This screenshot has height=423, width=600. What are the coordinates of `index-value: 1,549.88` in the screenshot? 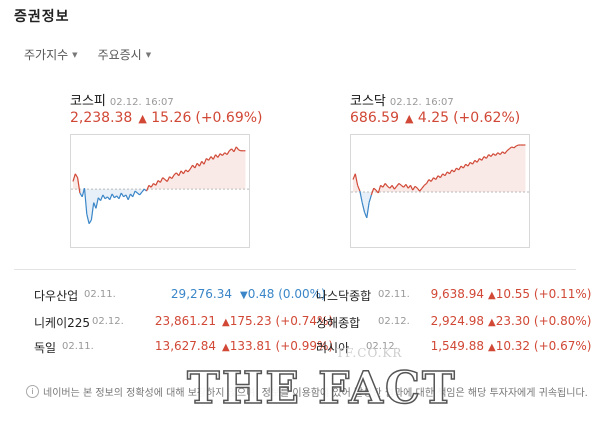 It's located at (457, 346).